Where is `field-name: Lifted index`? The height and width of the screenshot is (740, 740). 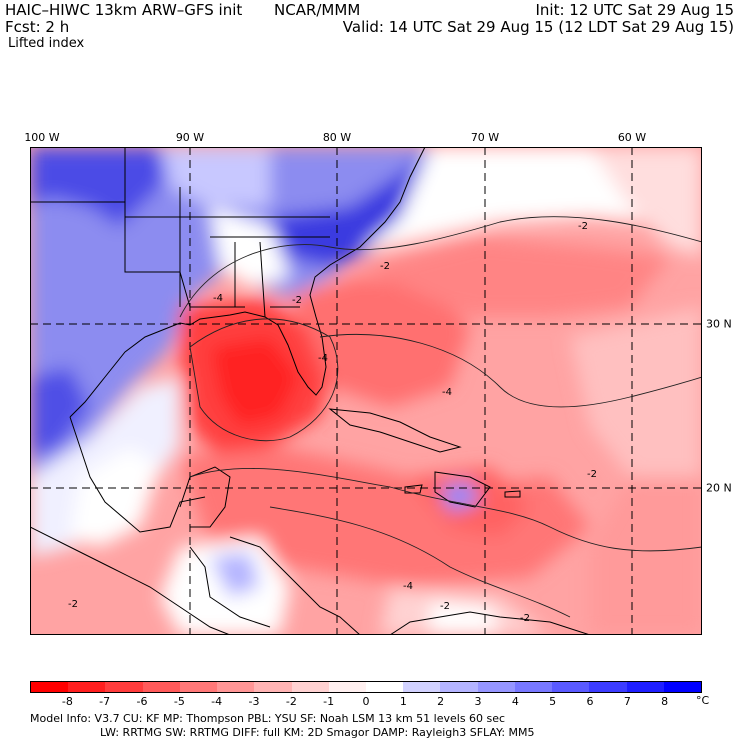
field-name: Lifted index is located at coordinates (46, 43).